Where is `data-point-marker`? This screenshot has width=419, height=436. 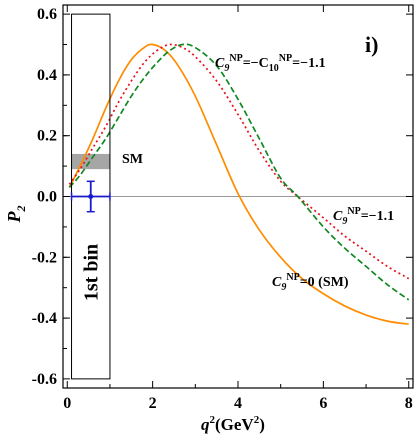 data-point-marker is located at coordinates (91, 196).